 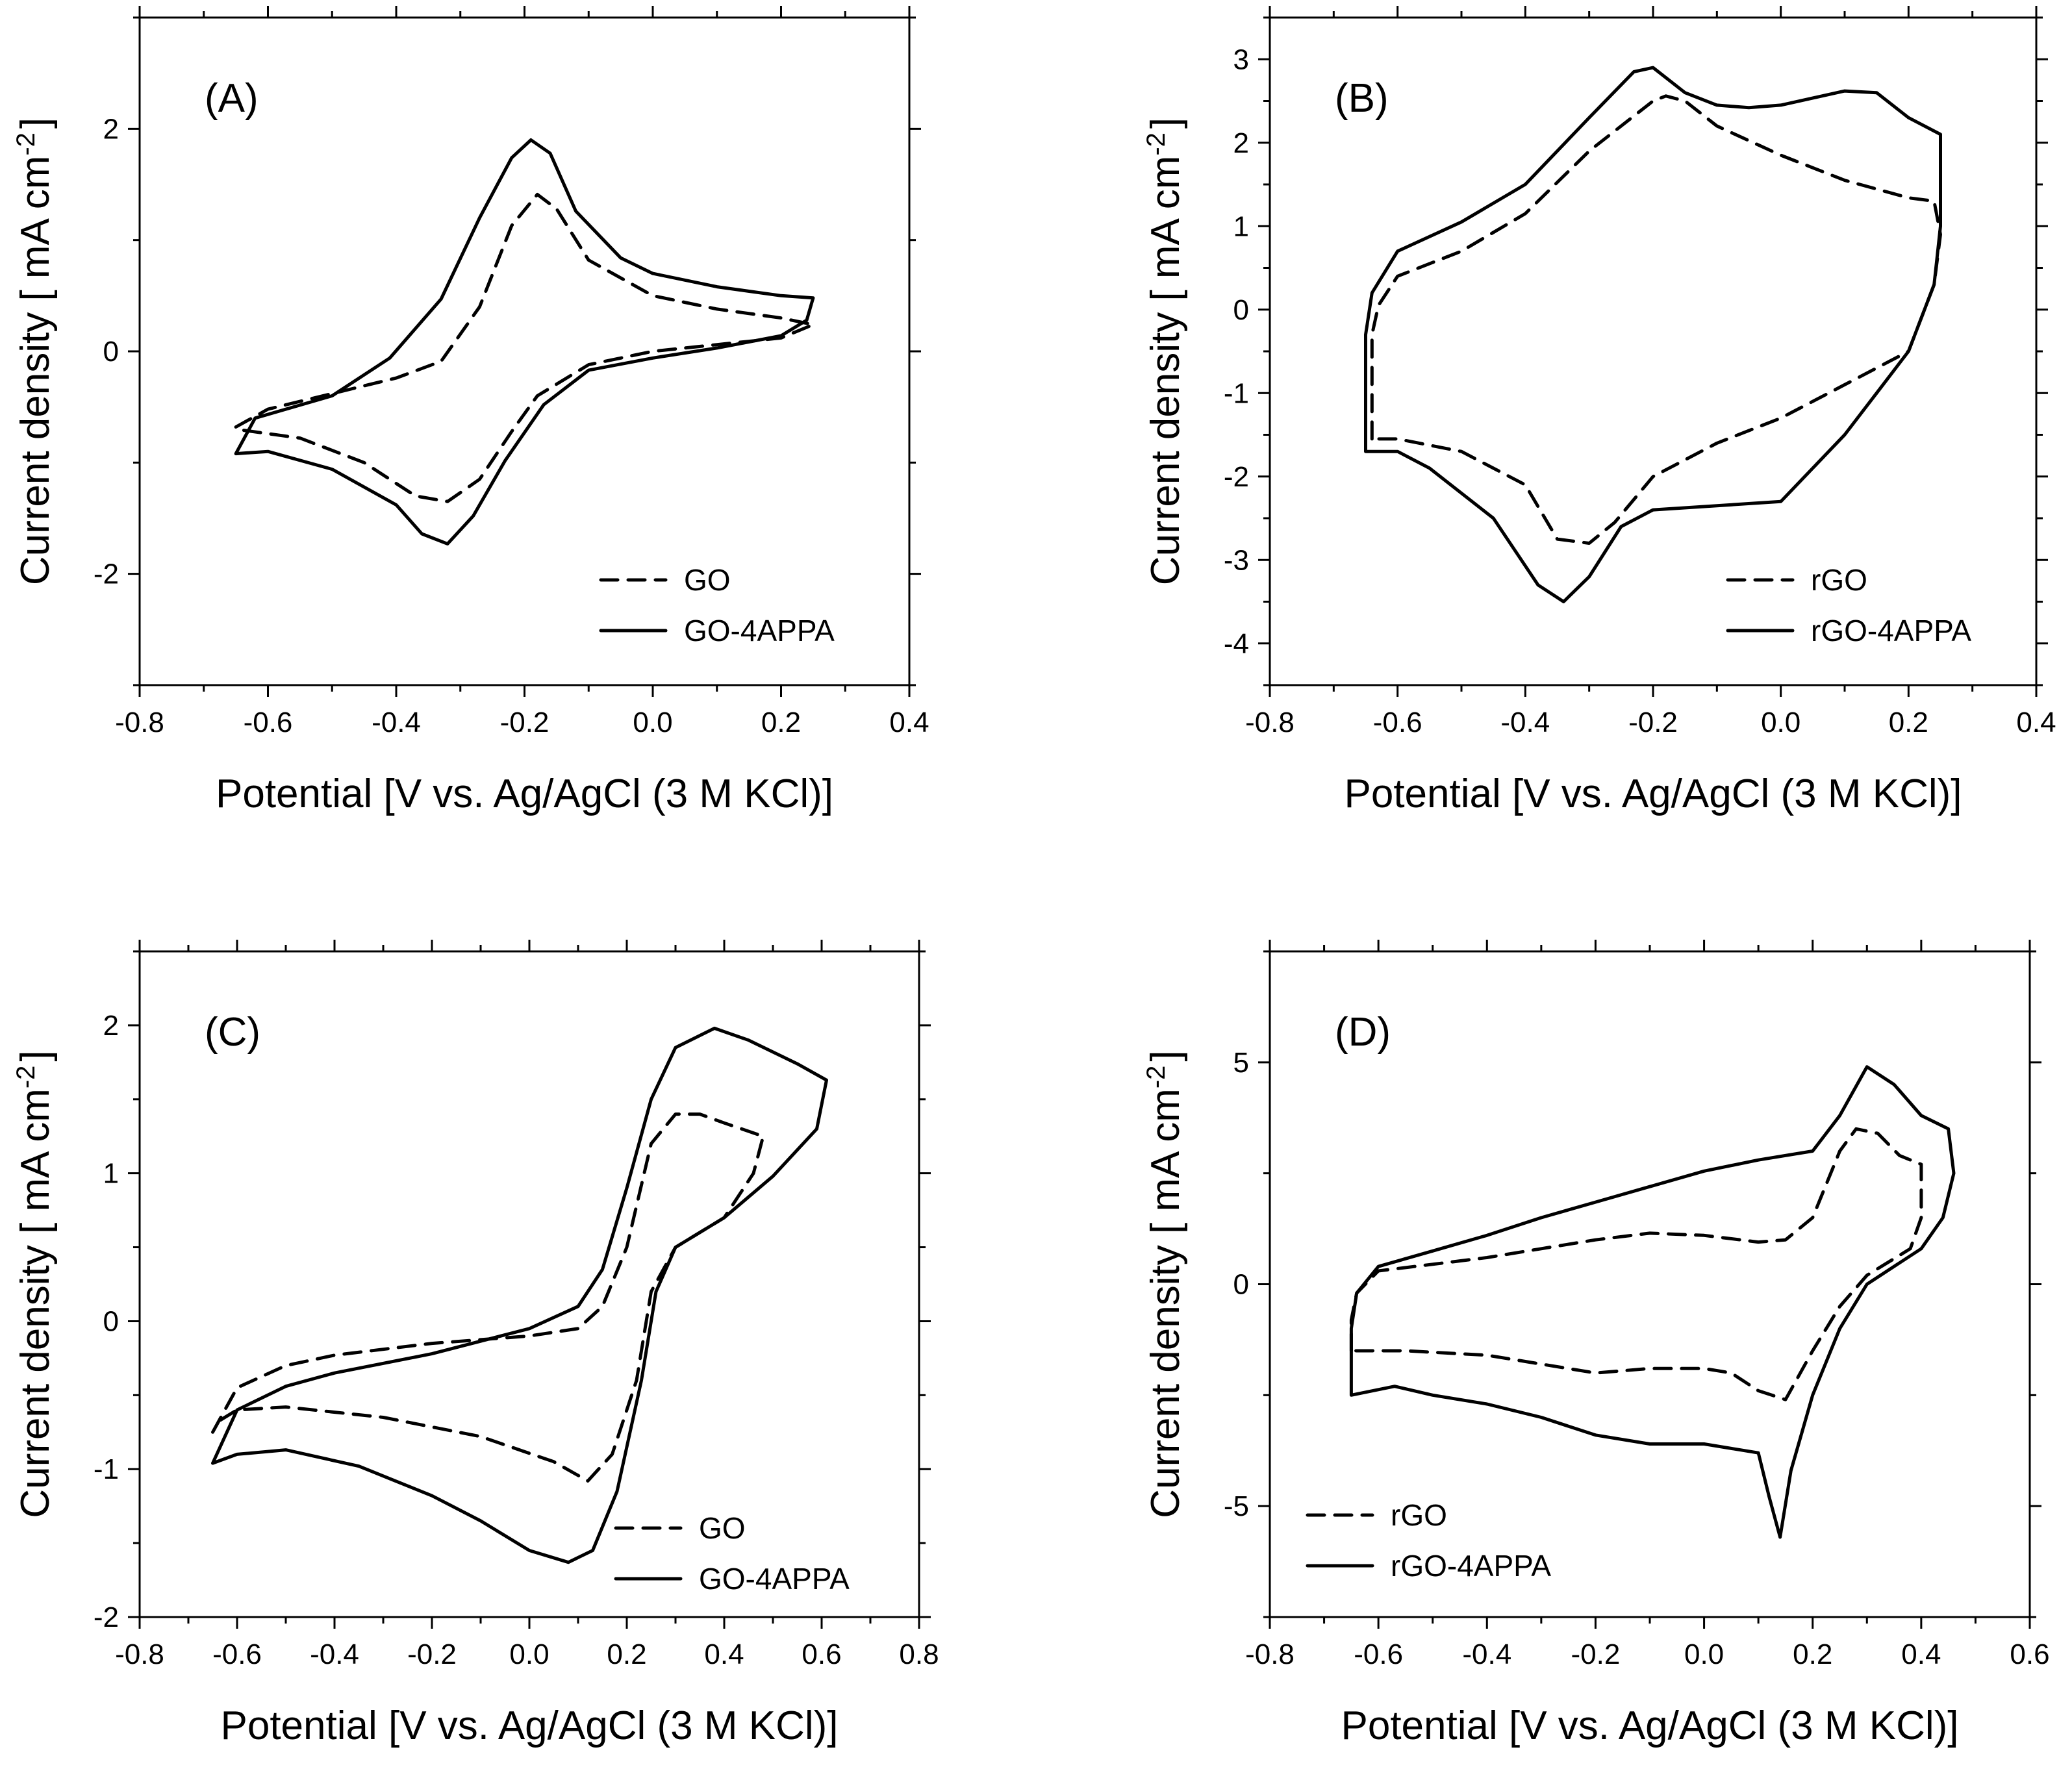 I want to click on y-tick-label: 3, so click(x=1241, y=59).